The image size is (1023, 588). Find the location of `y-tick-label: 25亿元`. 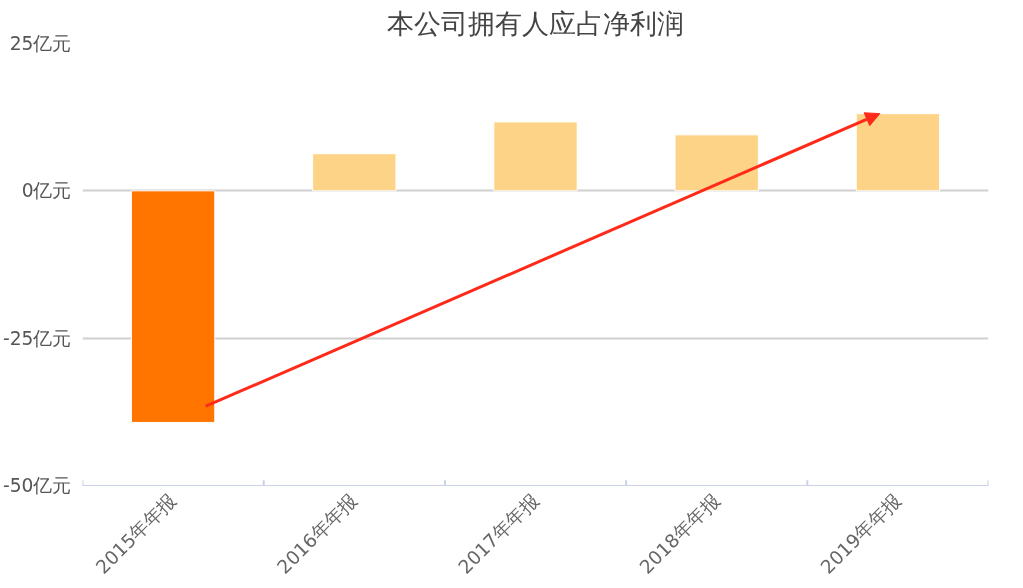

y-tick-label: 25亿元 is located at coordinates (40, 43).